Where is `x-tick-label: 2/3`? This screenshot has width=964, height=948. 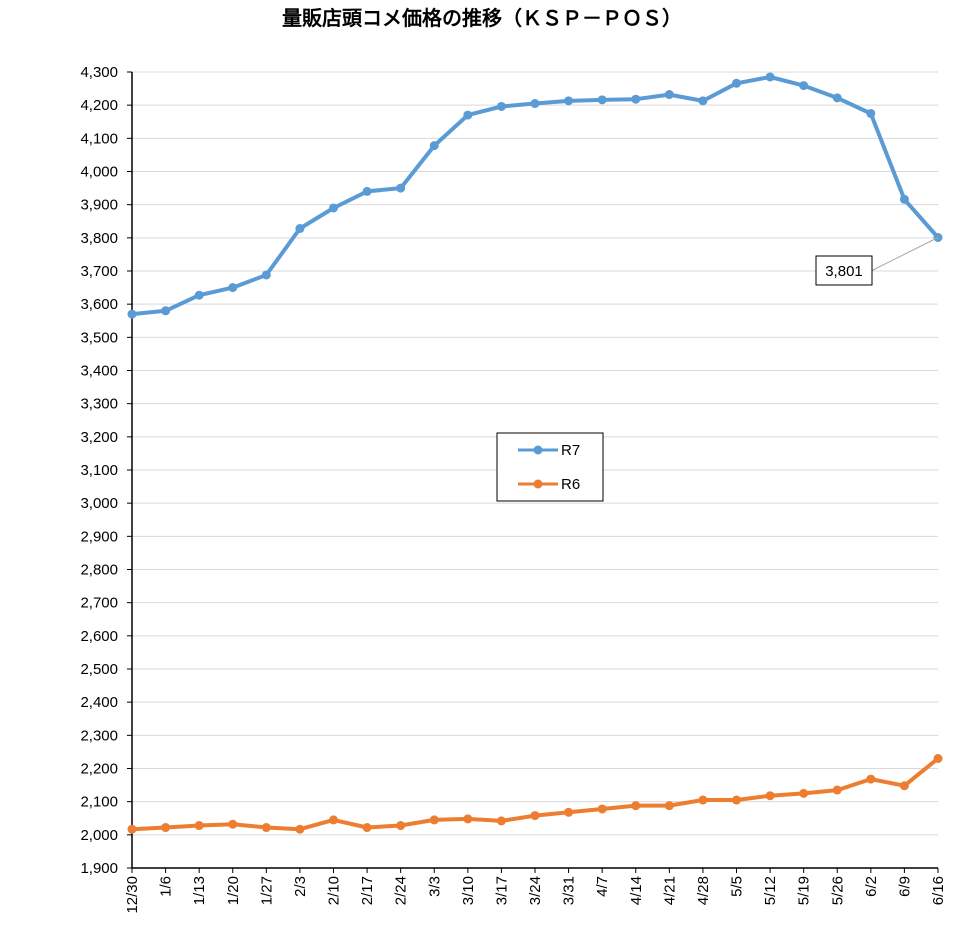 x-tick-label: 2/3 is located at coordinates (300, 886).